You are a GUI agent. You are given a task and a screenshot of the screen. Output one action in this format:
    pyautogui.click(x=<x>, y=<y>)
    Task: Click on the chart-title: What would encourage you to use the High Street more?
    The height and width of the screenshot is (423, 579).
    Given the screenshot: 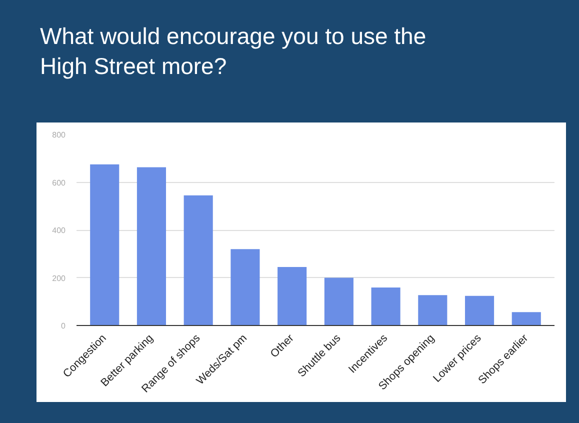 What is the action you would take?
    pyautogui.click(x=234, y=51)
    